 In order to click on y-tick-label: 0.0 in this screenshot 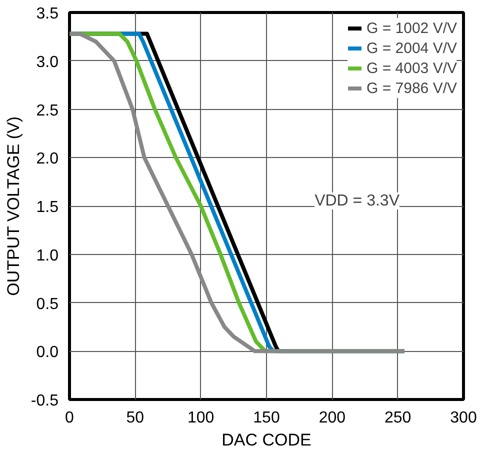, I will do `click(47, 353)`.